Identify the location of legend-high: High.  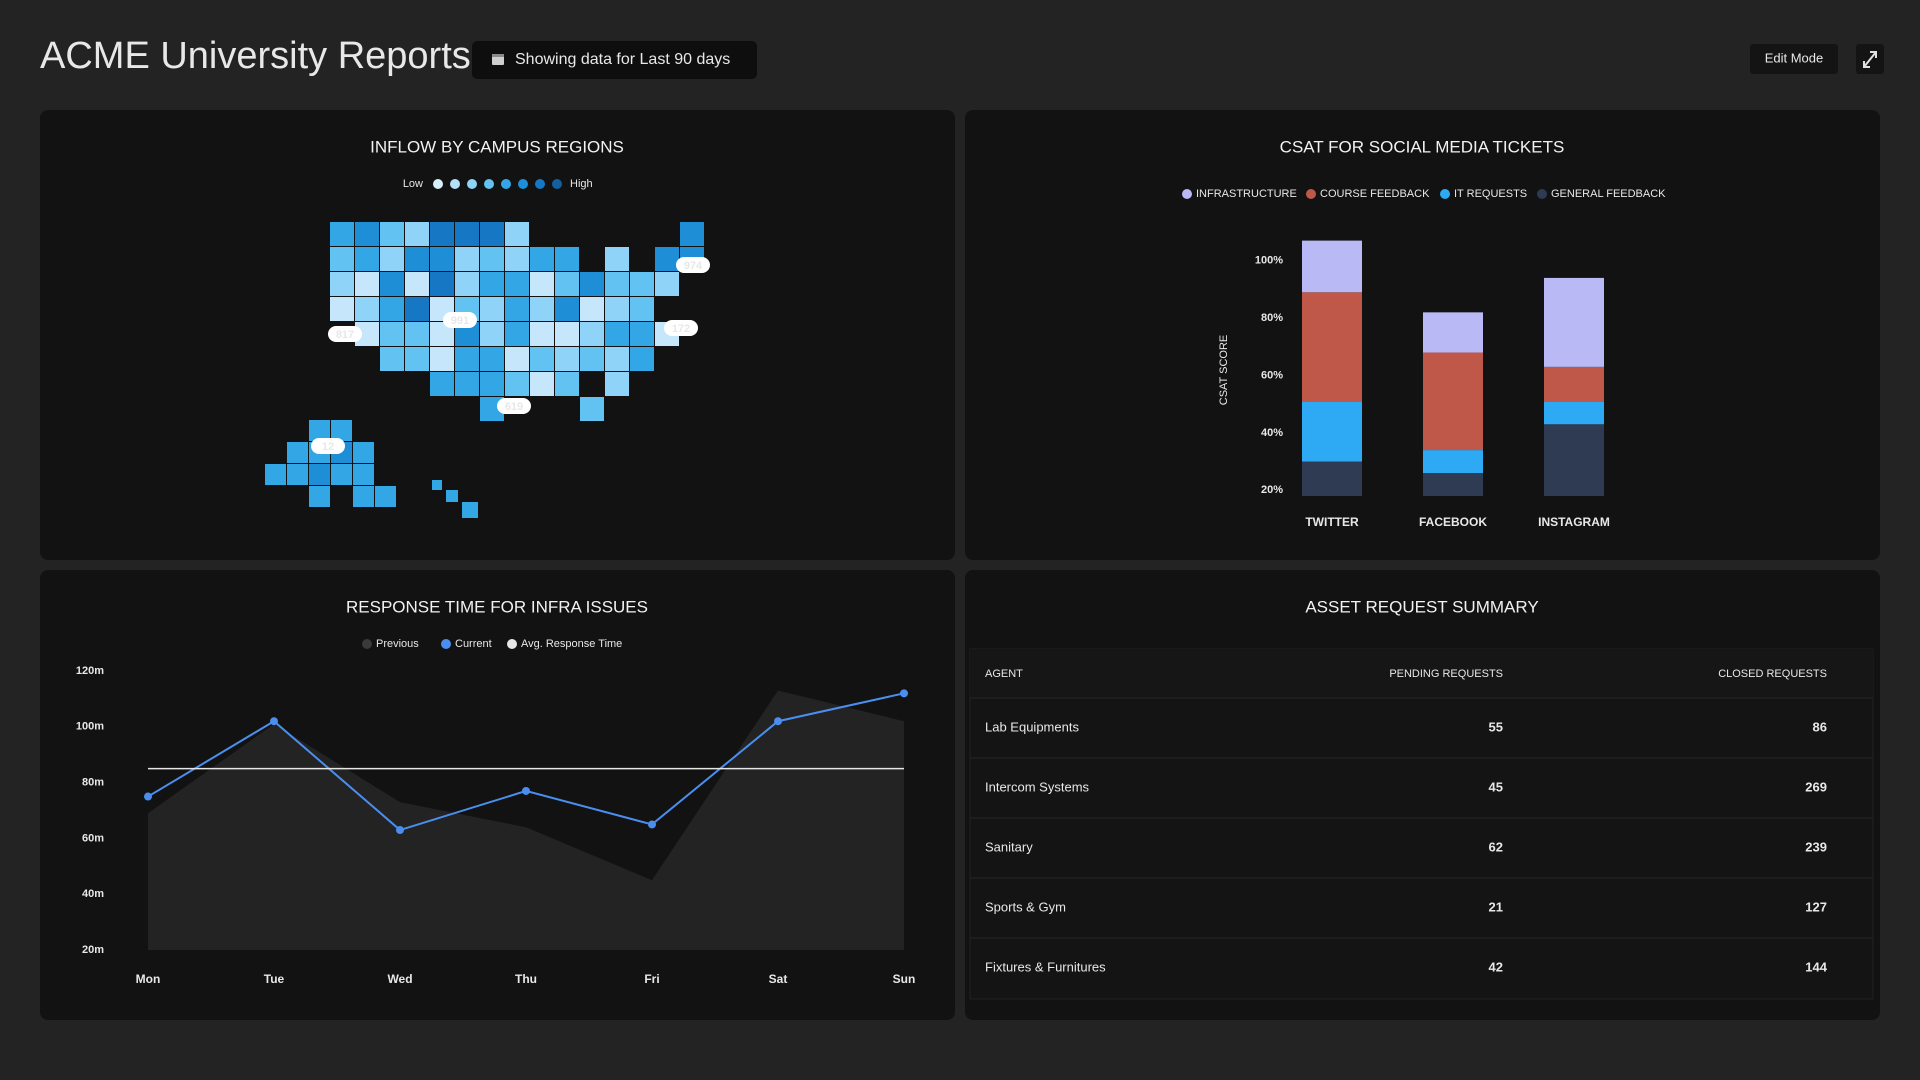
(581, 184).